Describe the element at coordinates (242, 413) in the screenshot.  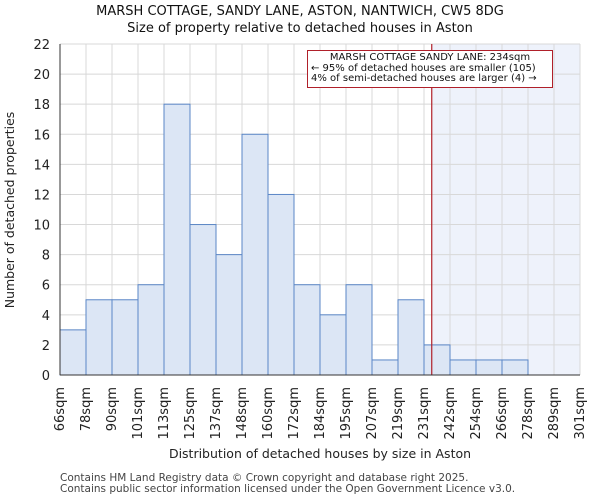
I see `x-tick-label: 148sqm` at that location.